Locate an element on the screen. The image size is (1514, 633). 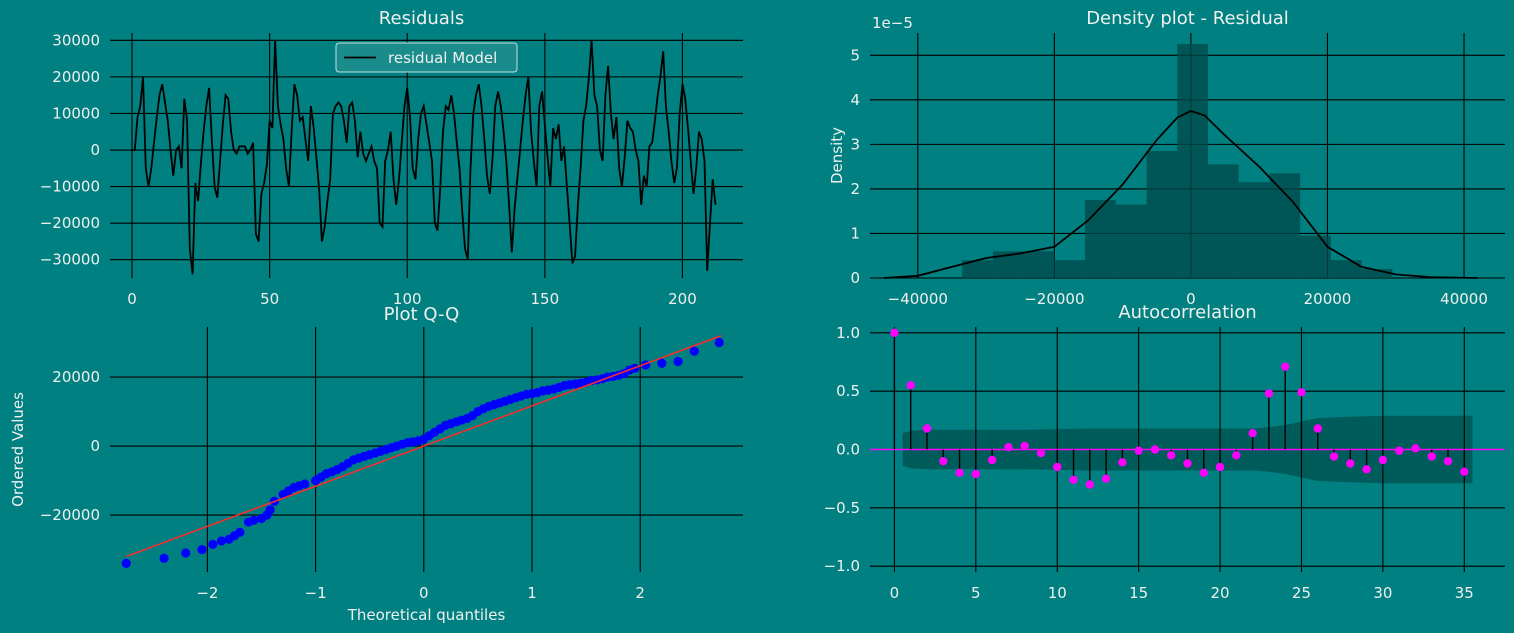
chart-title: Plot Q-Q is located at coordinates (422, 314).